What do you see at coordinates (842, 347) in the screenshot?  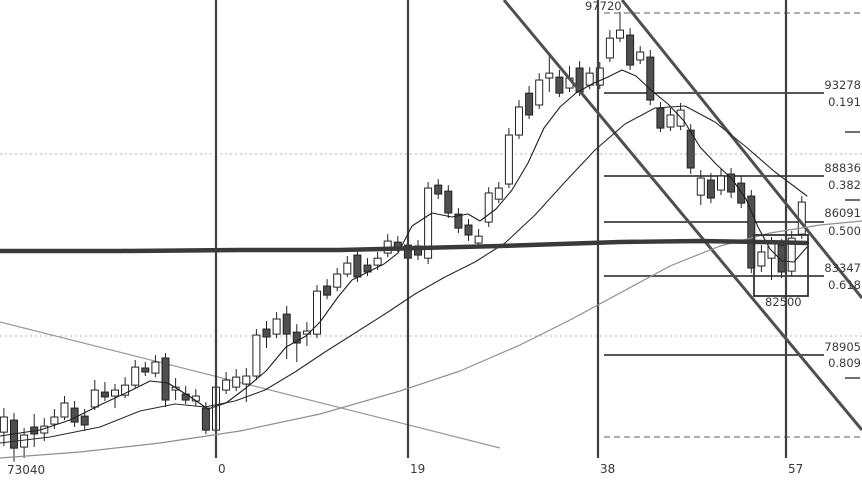 I see `fib-price-label-0809: 78905` at bounding box center [842, 347].